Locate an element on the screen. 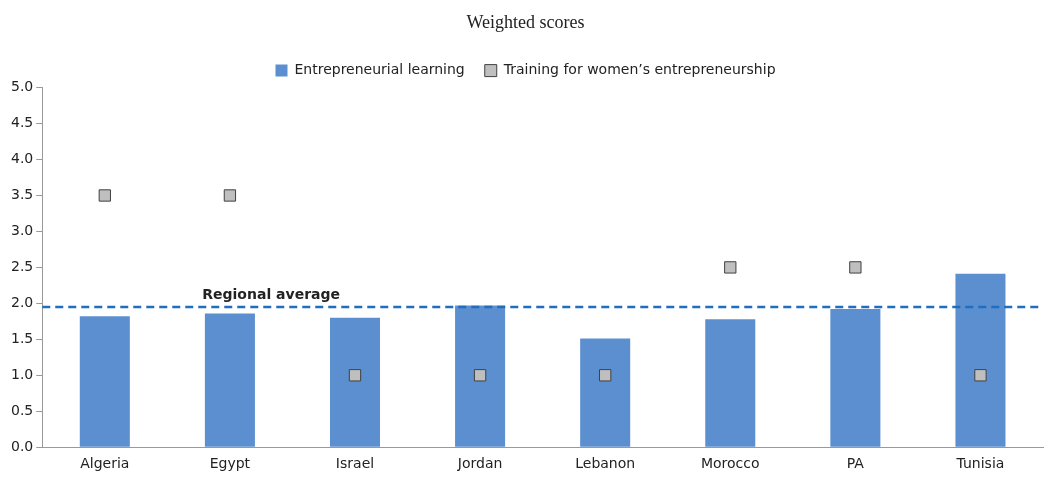 This screenshot has height=484, width=1061. x-tick-label: PA is located at coordinates (855, 463).